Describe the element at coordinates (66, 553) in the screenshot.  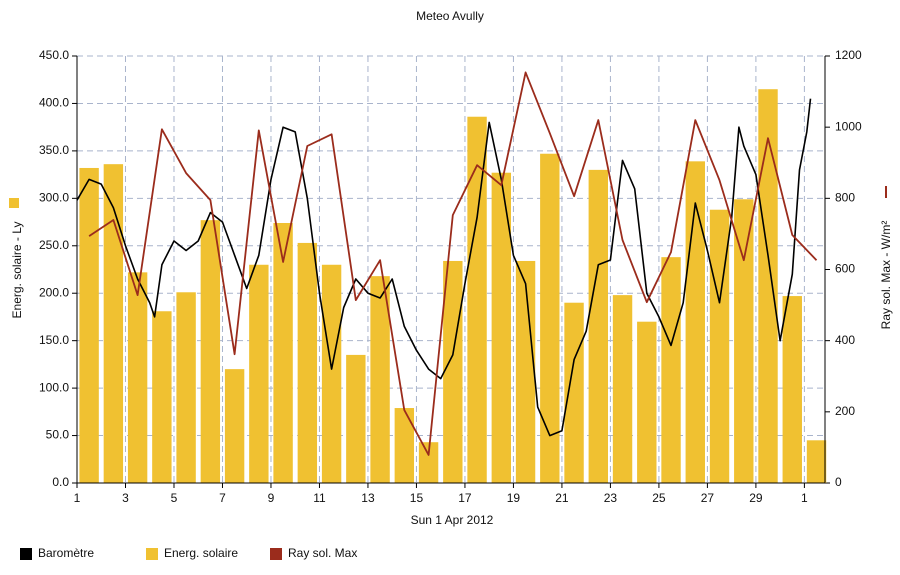
I see `legend-label: Baromètre` at that location.